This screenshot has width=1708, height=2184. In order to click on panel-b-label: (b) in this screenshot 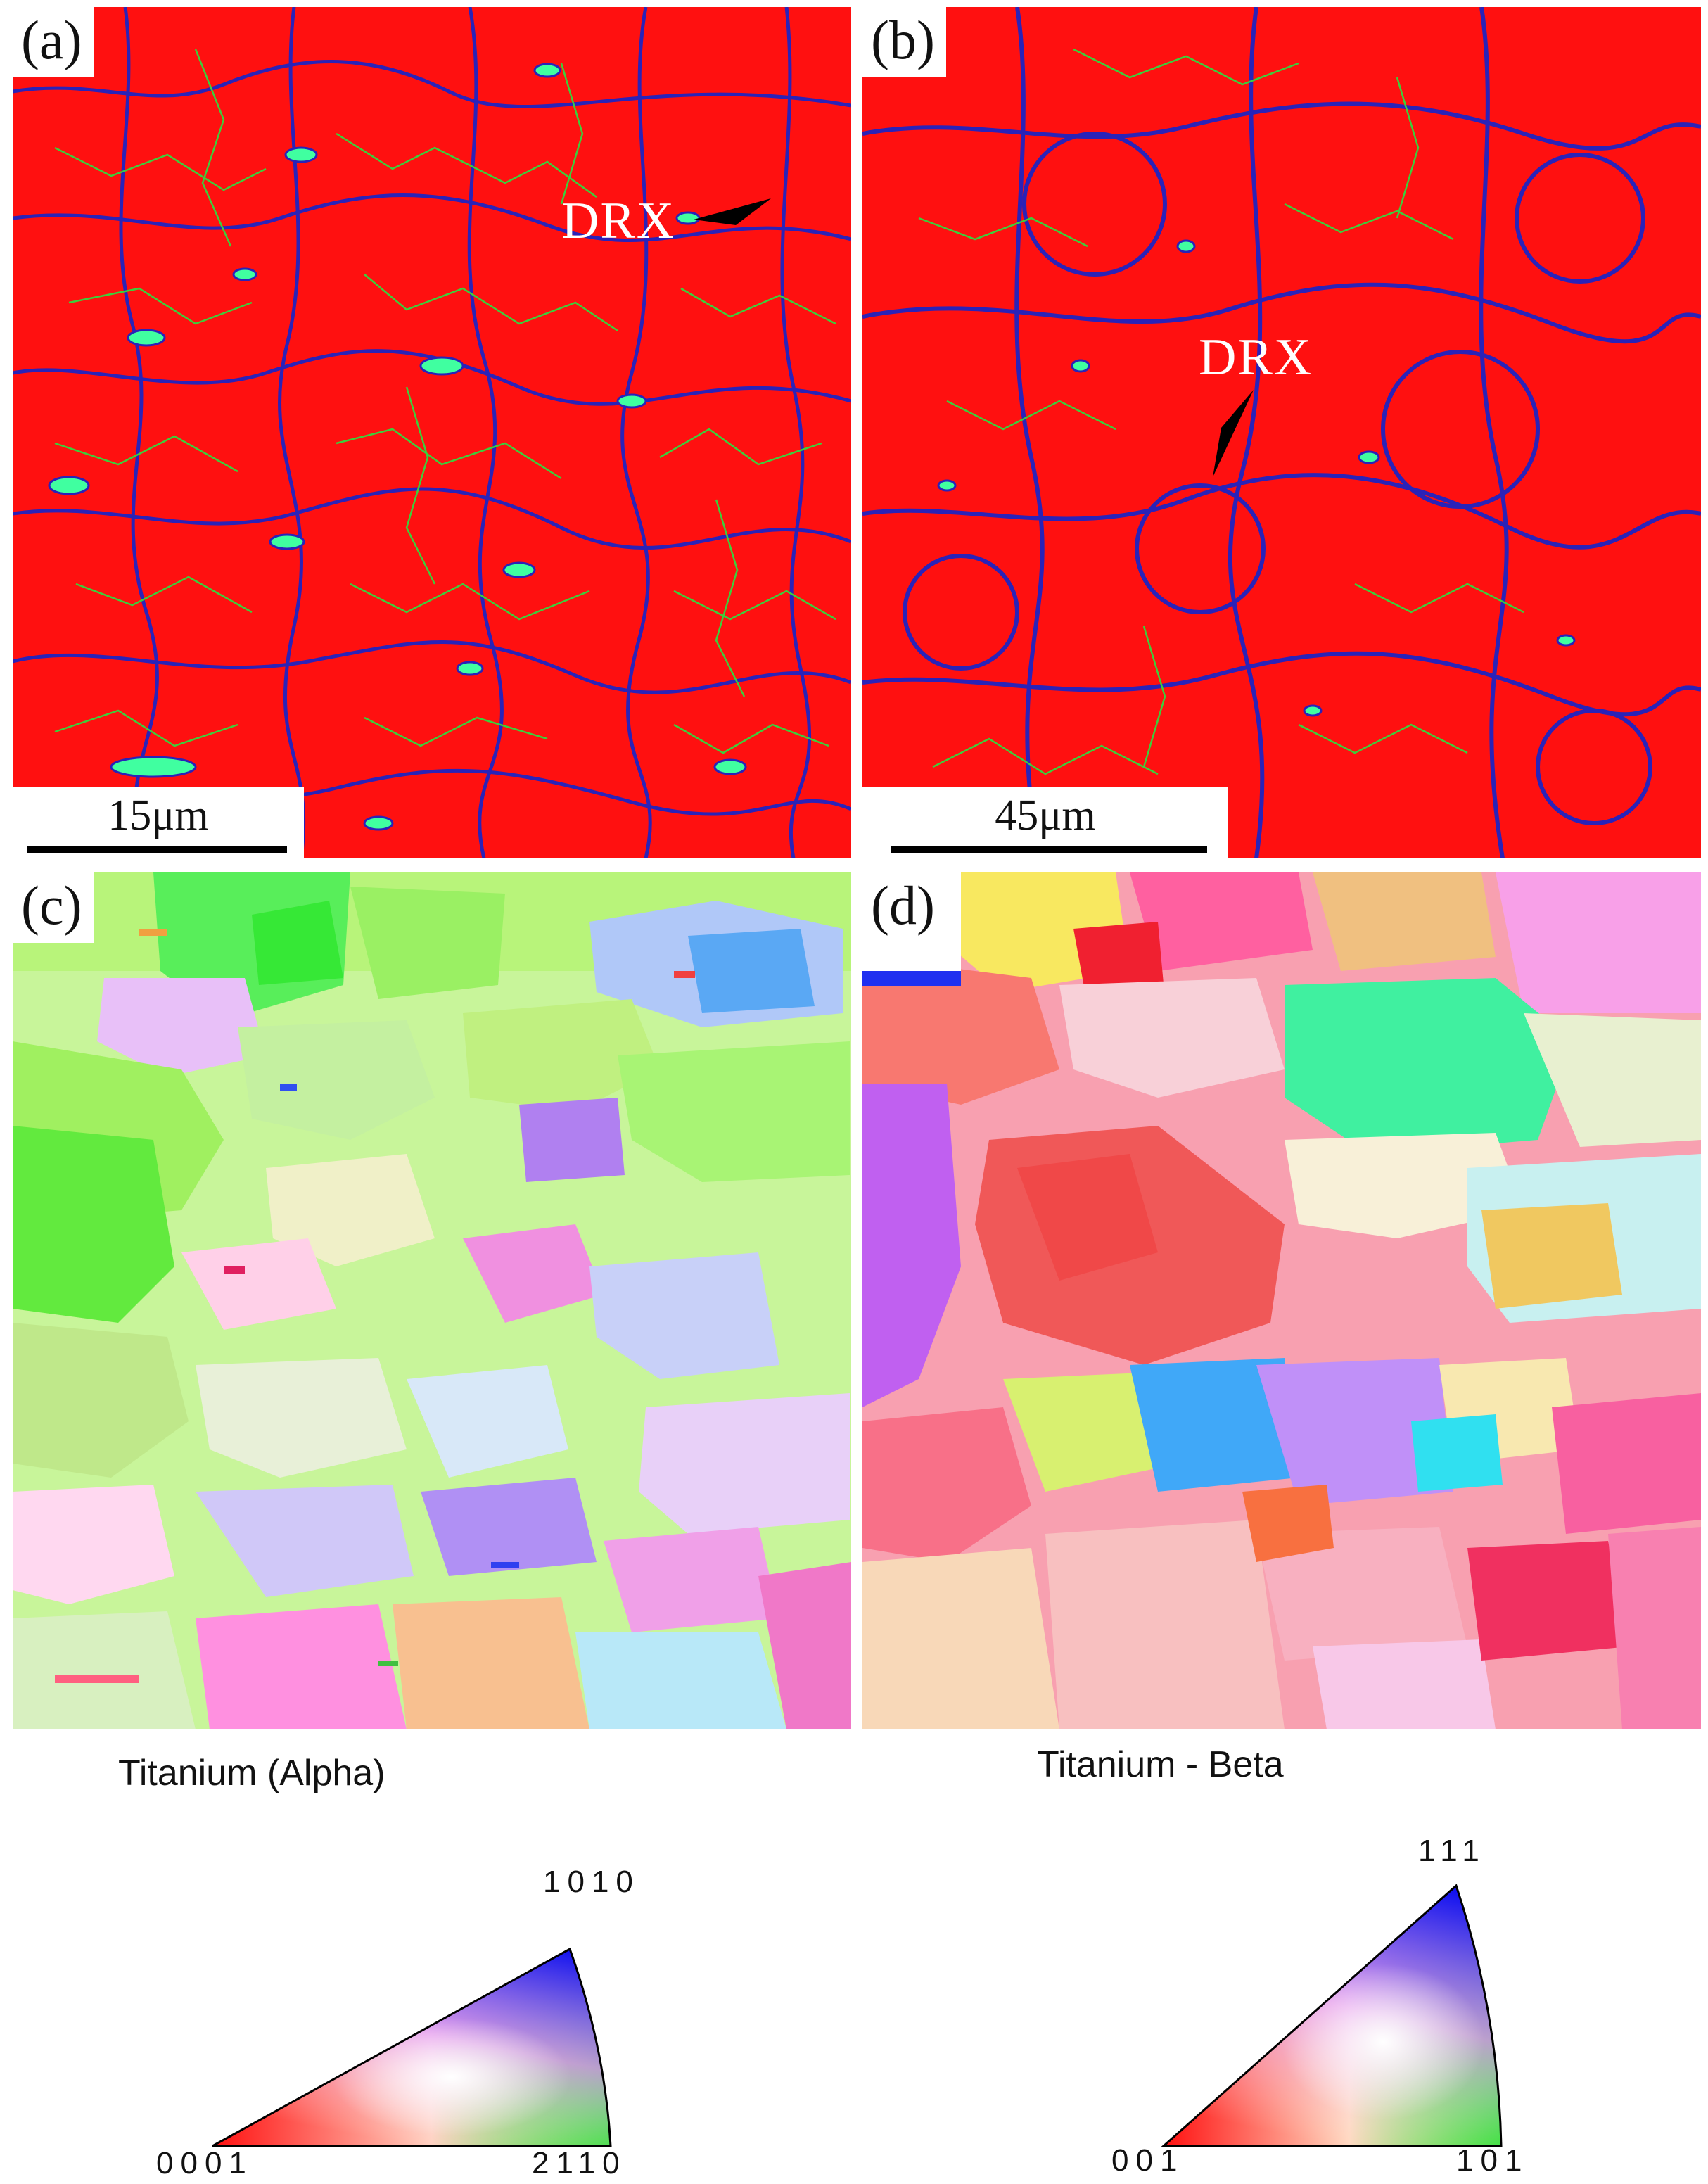, I will do `click(904, 42)`.